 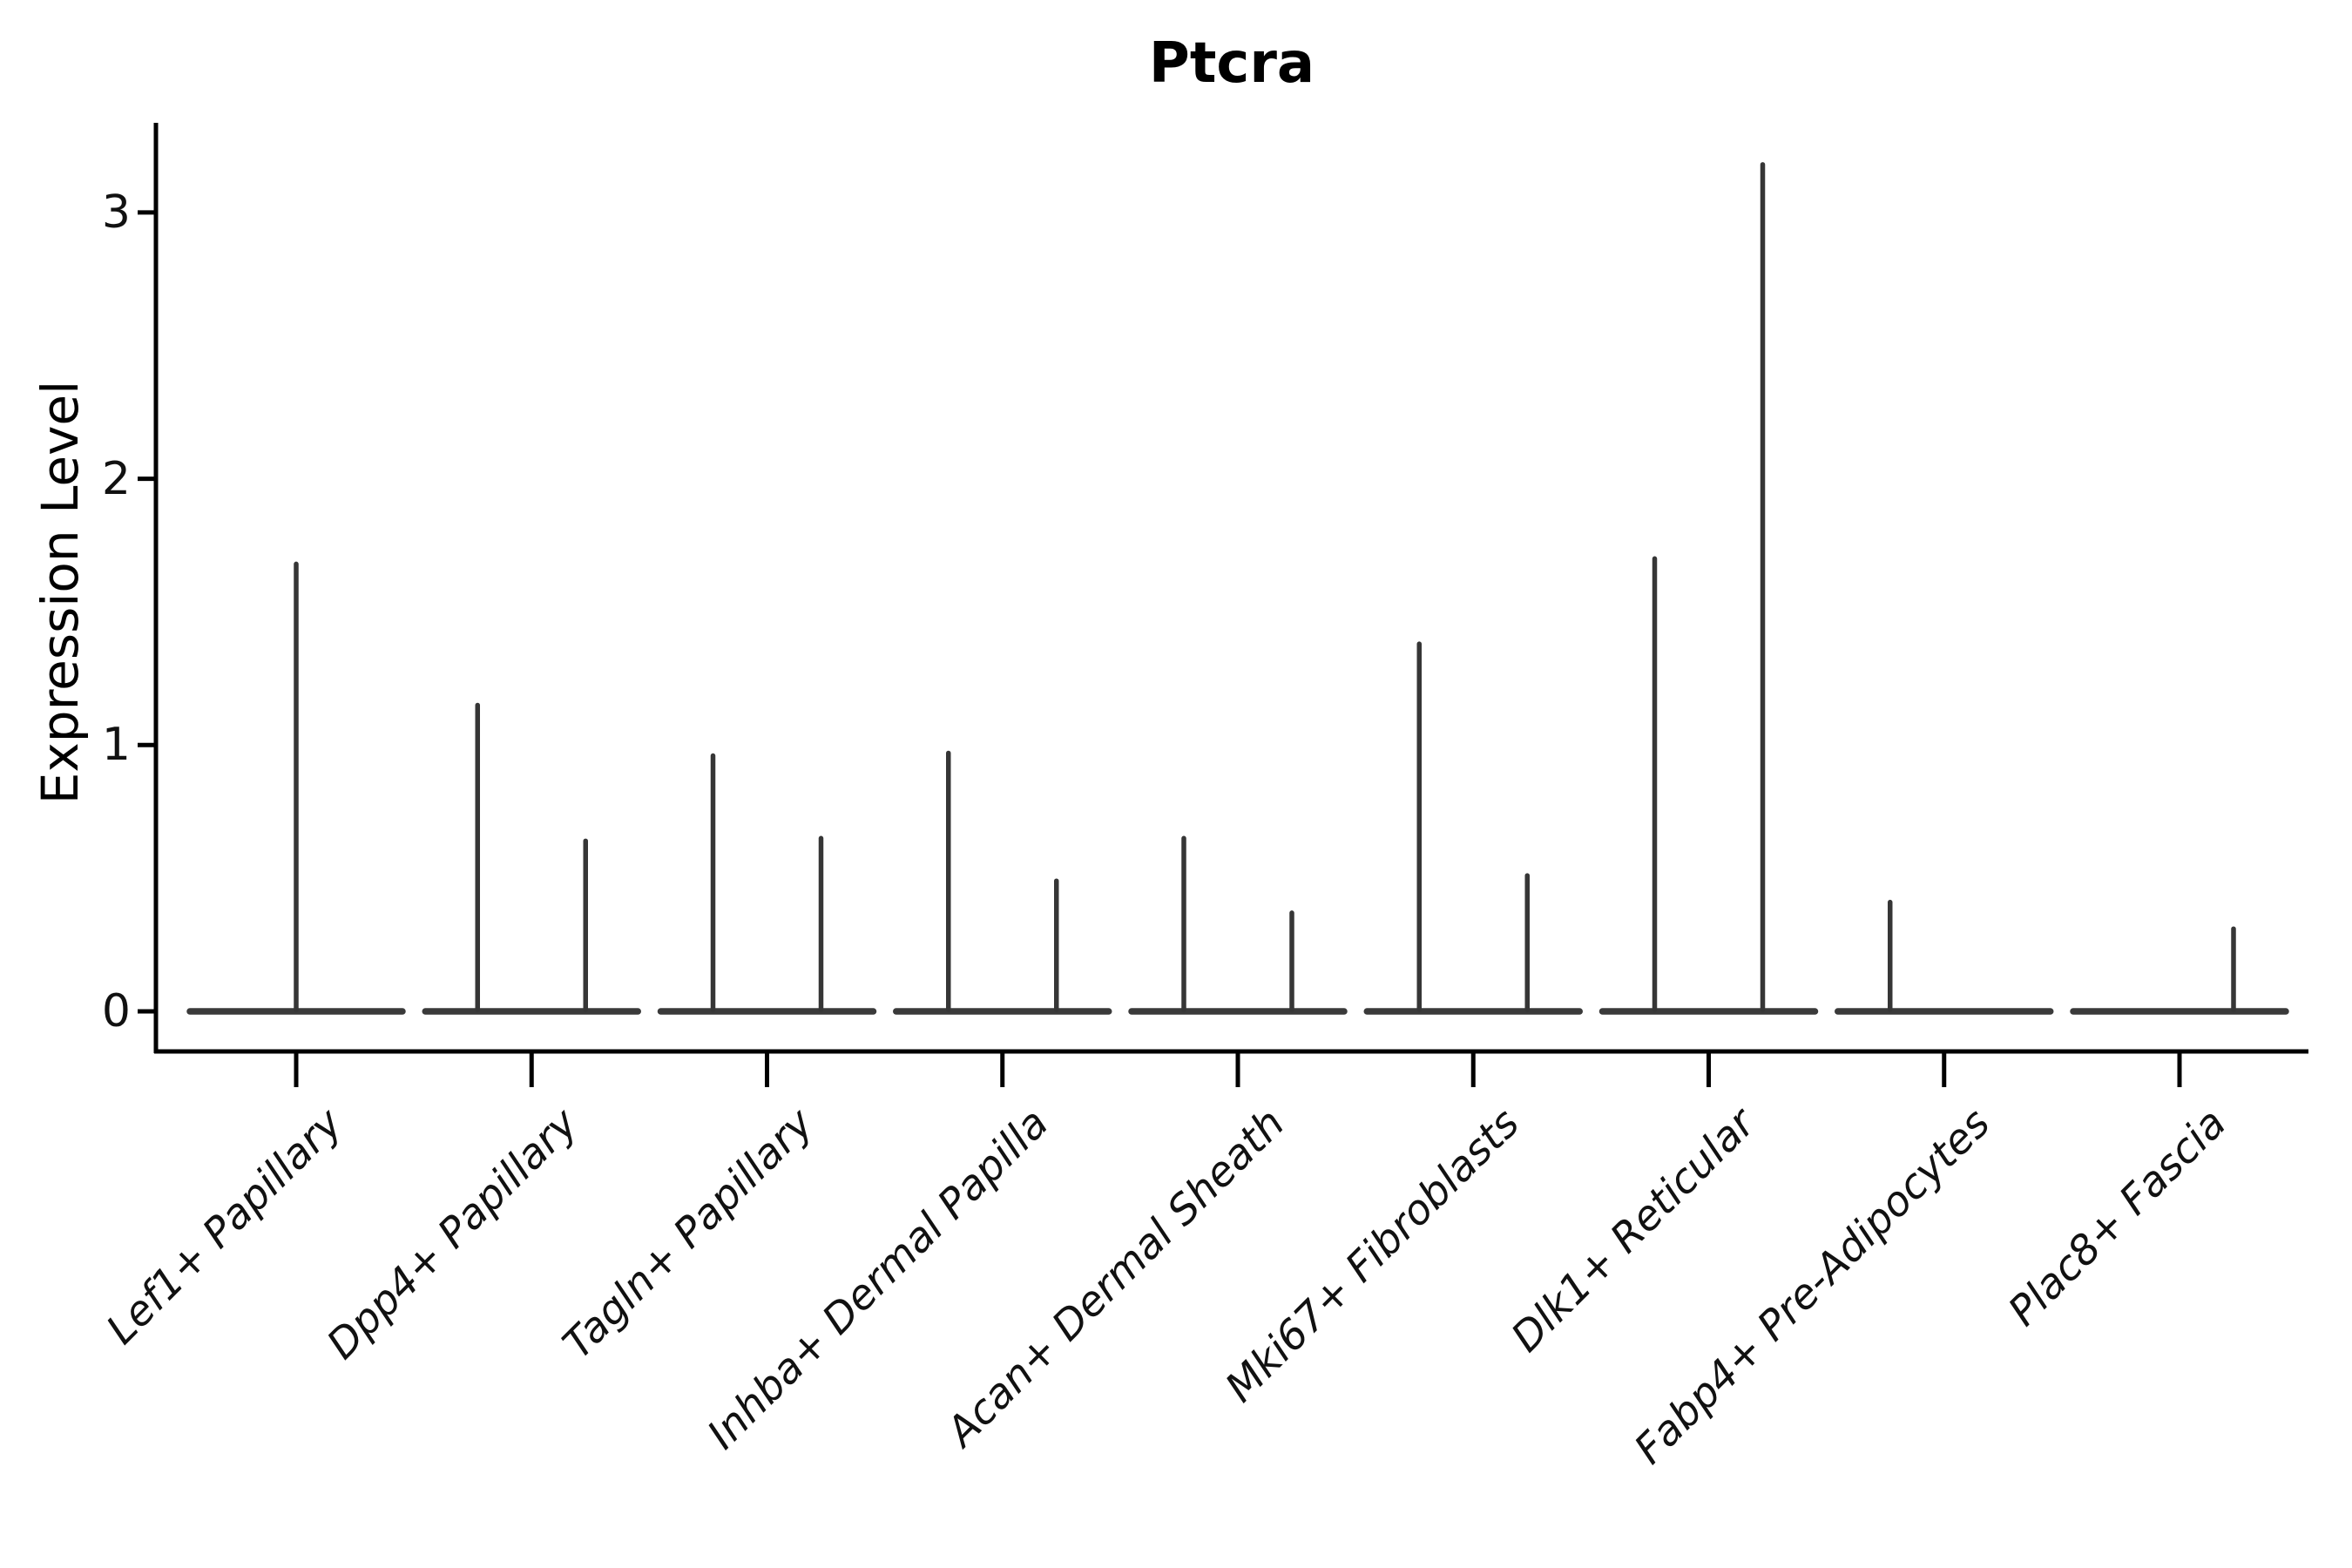 I want to click on y-tick-label-3: 3, so click(x=116, y=212).